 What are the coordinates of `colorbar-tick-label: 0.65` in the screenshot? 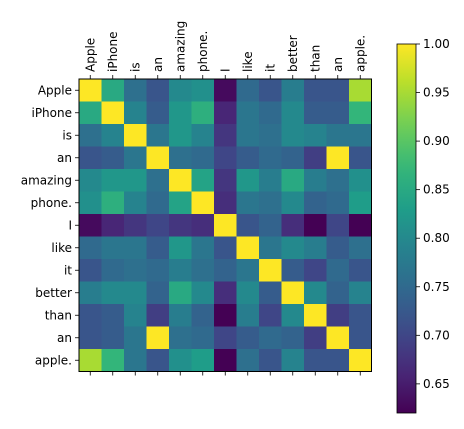 It's located at (436, 384).